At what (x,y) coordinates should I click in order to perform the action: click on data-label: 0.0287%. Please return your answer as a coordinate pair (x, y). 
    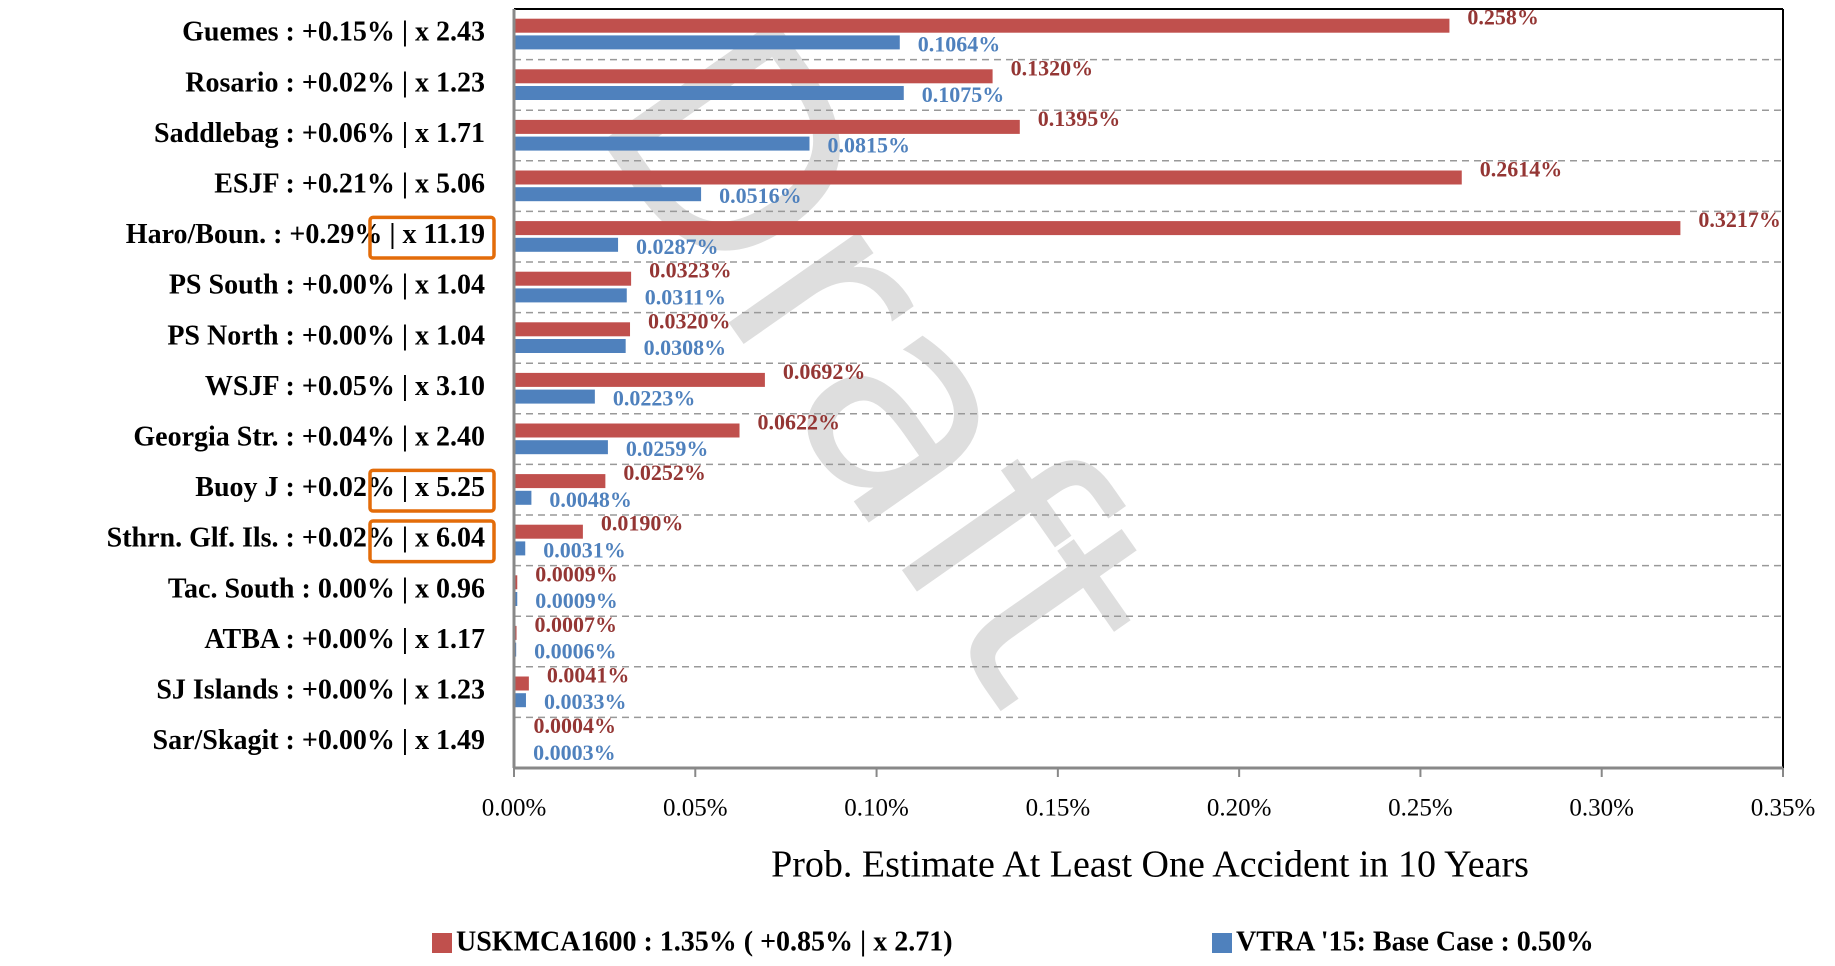
    Looking at the image, I should click on (677, 246).